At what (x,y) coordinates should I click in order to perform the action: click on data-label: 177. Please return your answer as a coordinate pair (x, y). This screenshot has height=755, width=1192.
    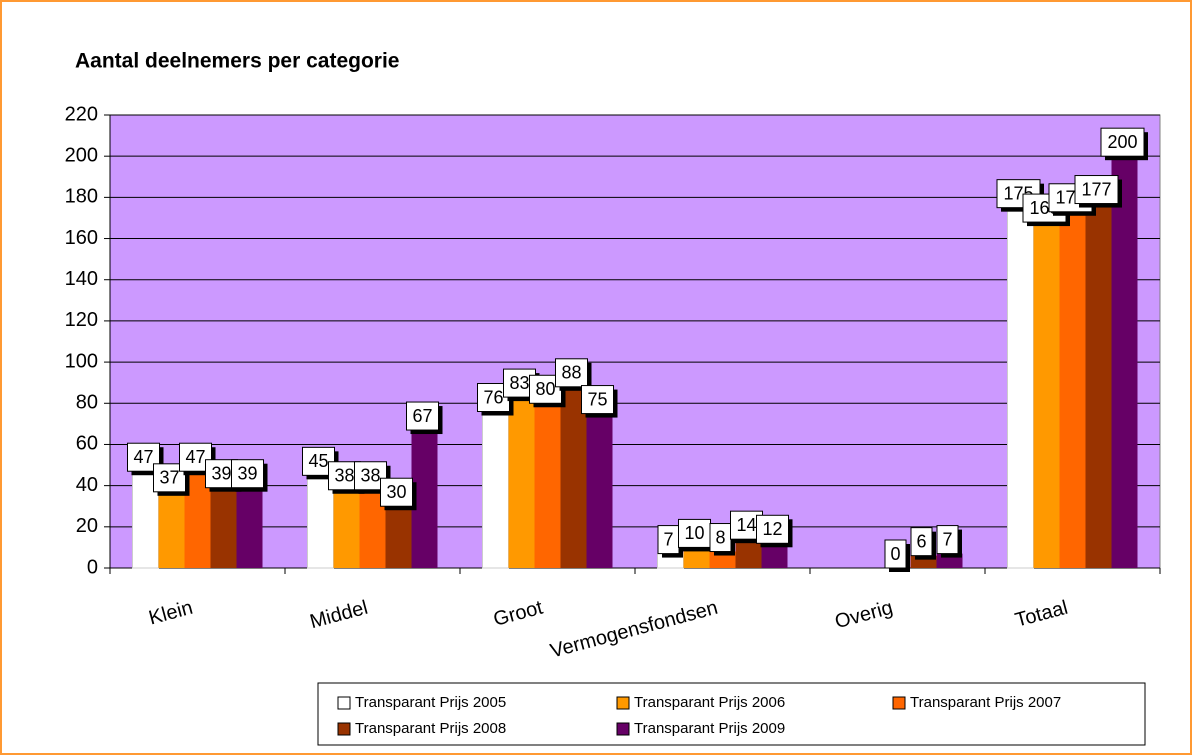
    Looking at the image, I should click on (1096, 189).